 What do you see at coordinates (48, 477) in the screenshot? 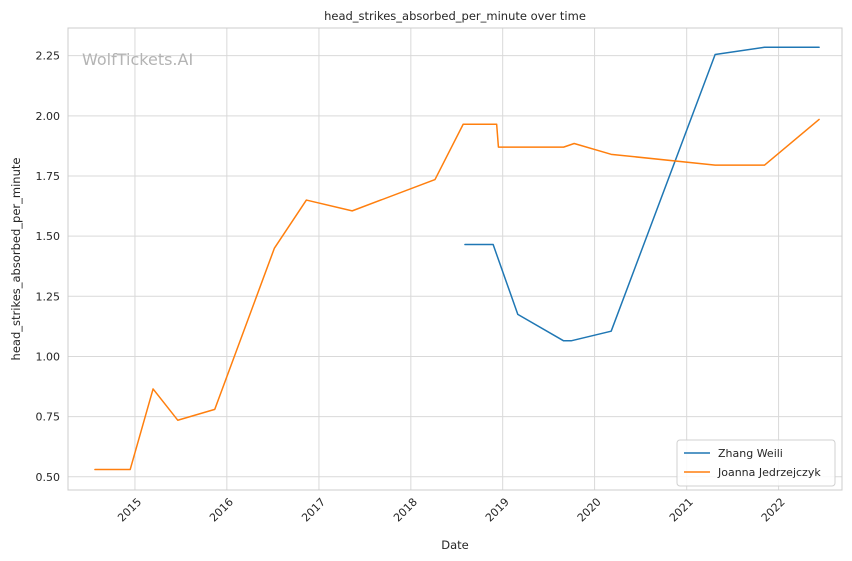
I see `y-tick-label: 0.50` at bounding box center [48, 477].